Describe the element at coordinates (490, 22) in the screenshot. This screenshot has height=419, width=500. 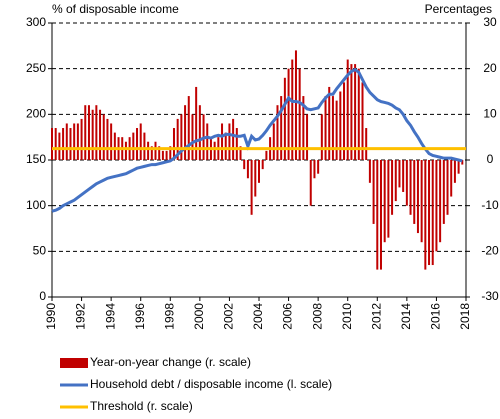
I see `y2-tick-label: 30` at that location.